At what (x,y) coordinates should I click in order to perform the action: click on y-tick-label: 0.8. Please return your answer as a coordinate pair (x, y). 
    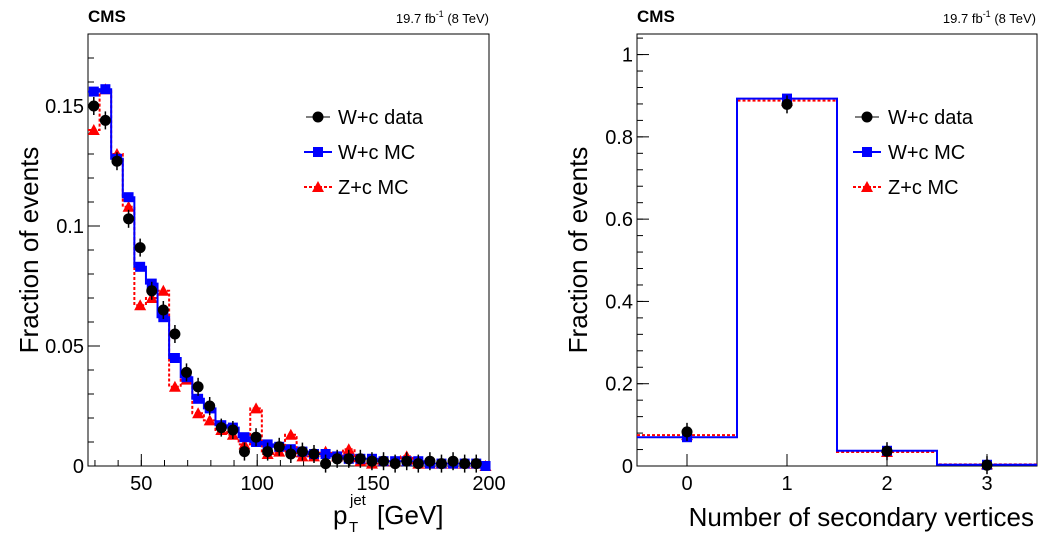
    Looking at the image, I should click on (619, 138).